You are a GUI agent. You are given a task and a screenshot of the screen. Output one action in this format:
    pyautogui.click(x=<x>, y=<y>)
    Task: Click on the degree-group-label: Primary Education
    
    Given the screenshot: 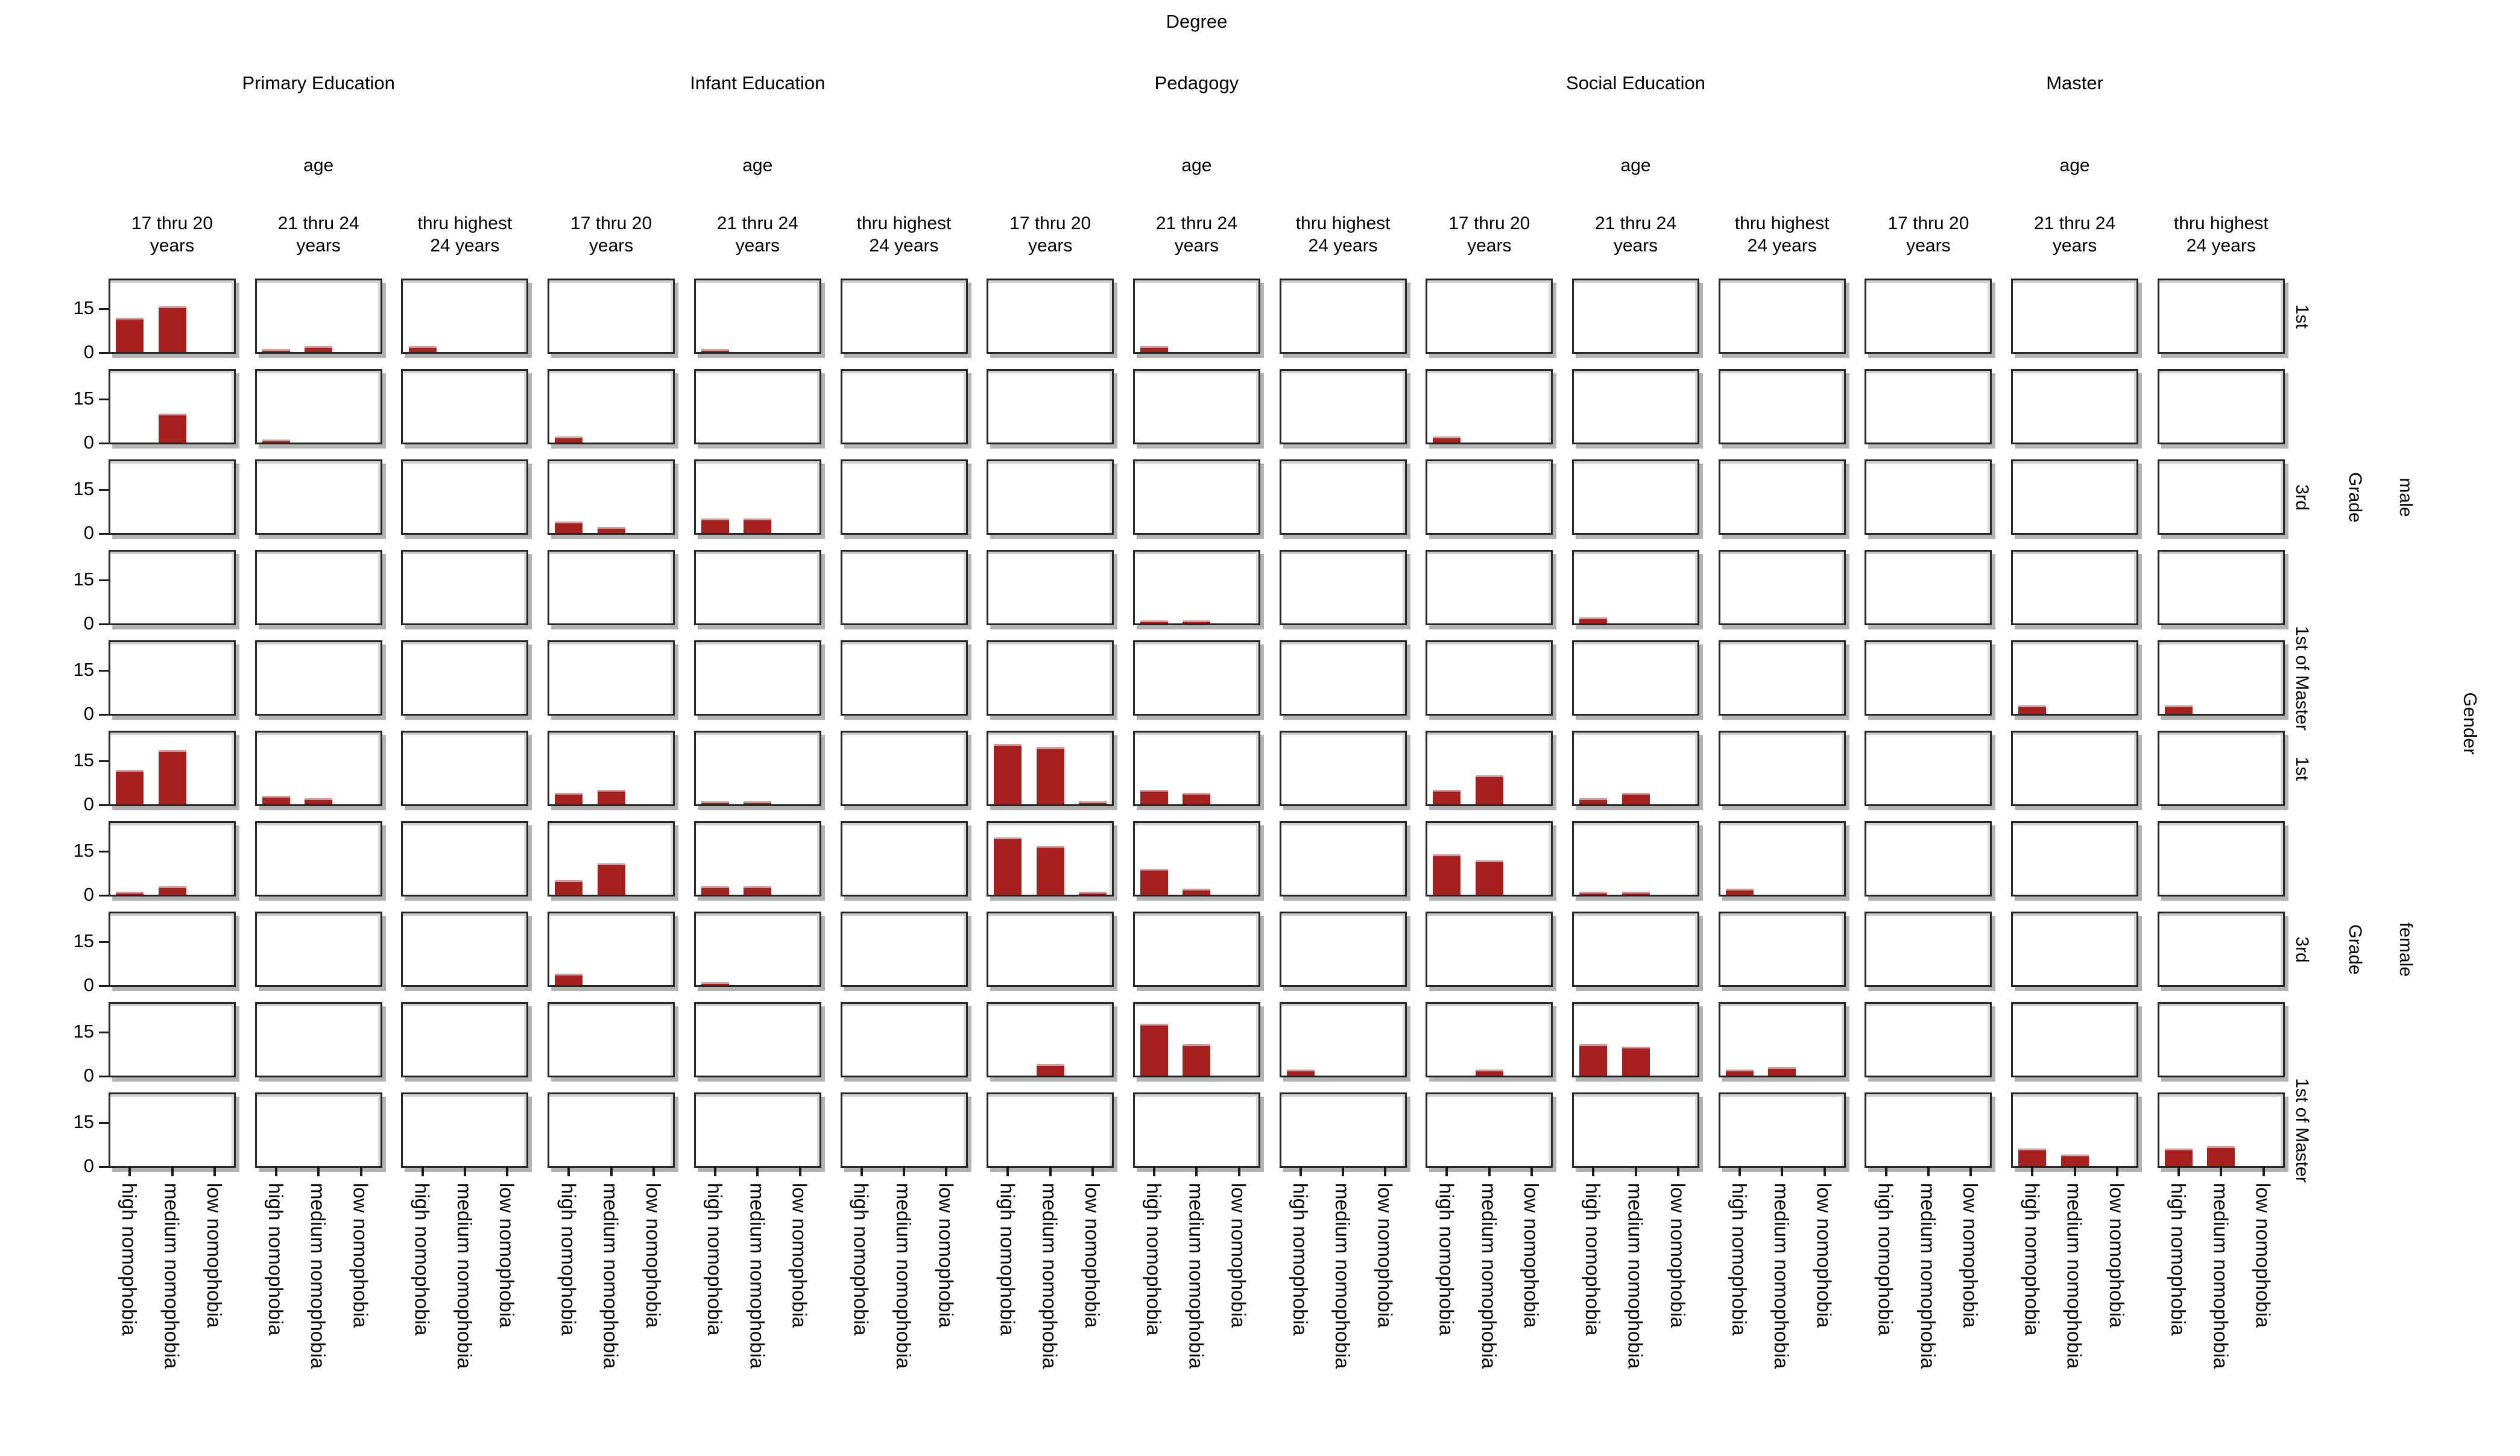 What is the action you would take?
    pyautogui.click(x=318, y=83)
    